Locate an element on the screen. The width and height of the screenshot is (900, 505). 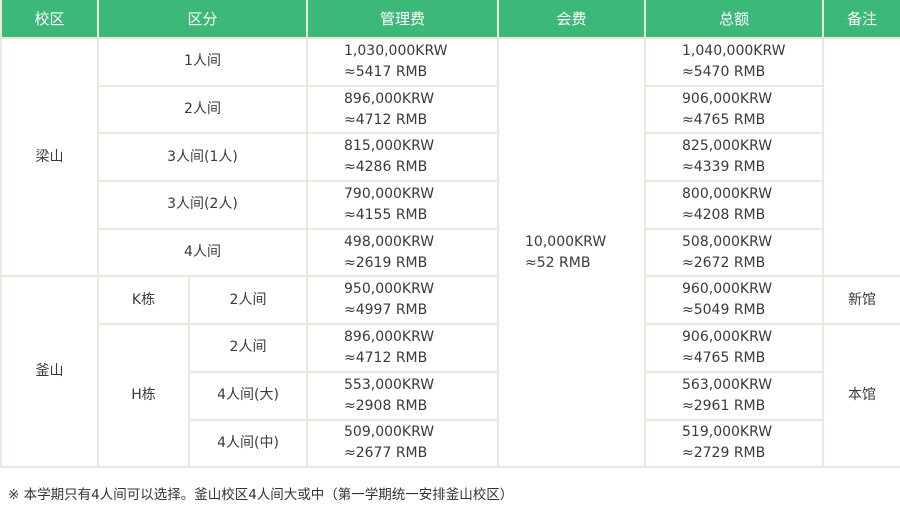
rmb-amount: ≈5417 RMB is located at coordinates (386, 71).